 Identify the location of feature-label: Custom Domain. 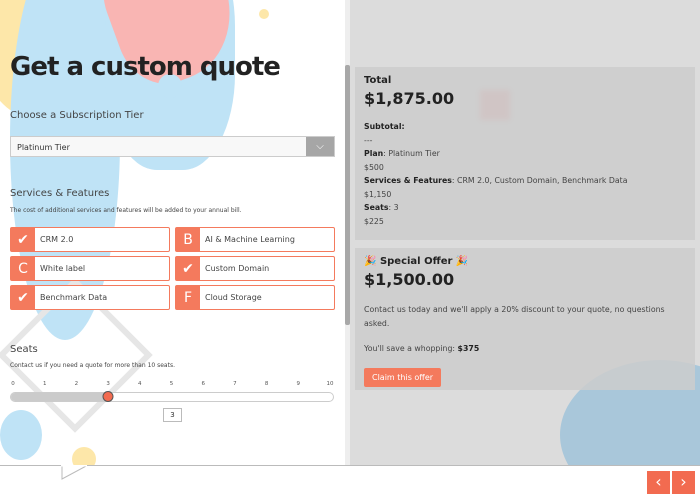
(237, 268).